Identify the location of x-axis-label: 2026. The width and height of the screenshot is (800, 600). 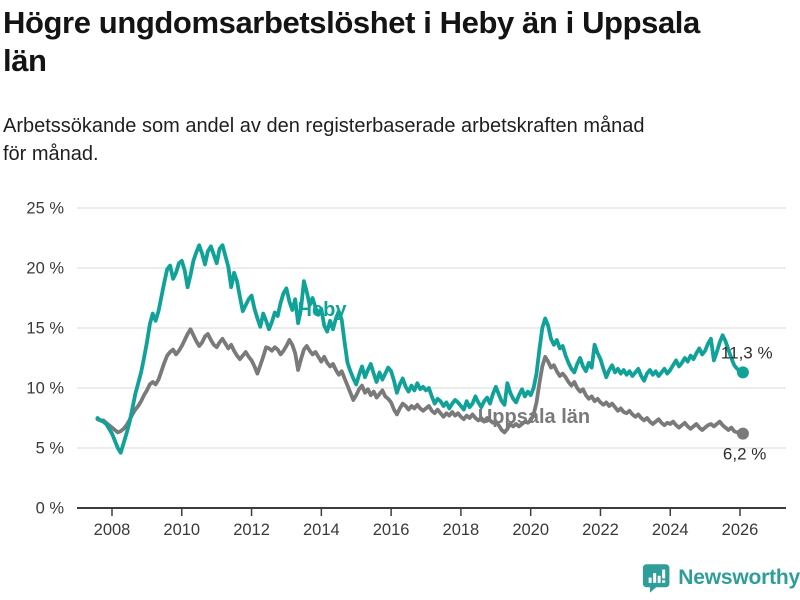
(740, 530).